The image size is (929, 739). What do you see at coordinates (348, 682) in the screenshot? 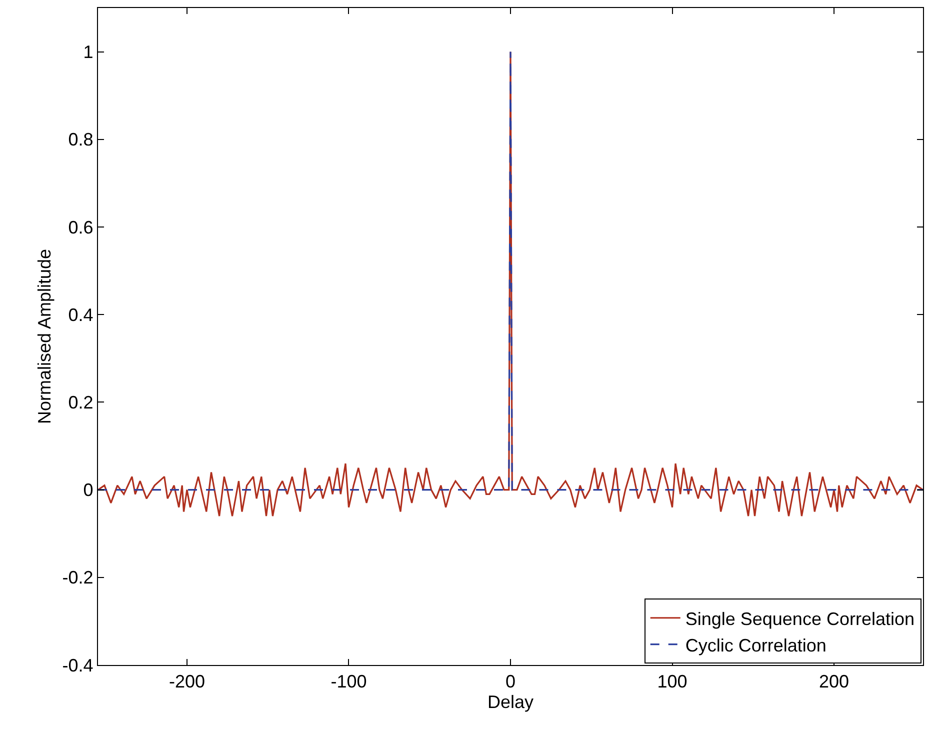
I see `x-tick-label: -100` at bounding box center [348, 682].